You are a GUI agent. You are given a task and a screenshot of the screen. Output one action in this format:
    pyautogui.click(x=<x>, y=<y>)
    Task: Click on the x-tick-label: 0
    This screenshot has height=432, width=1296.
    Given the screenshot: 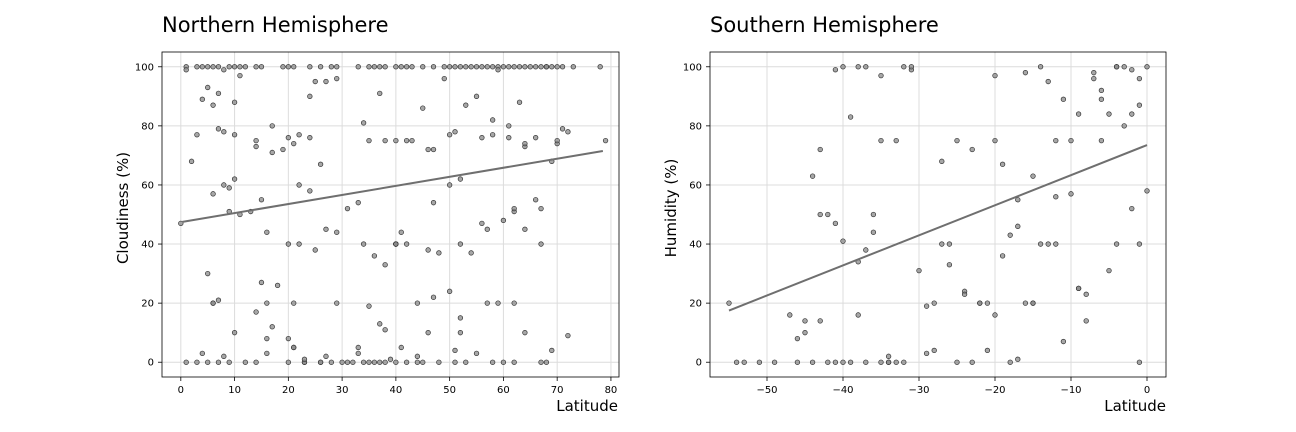 What is the action you would take?
    pyautogui.click(x=181, y=390)
    